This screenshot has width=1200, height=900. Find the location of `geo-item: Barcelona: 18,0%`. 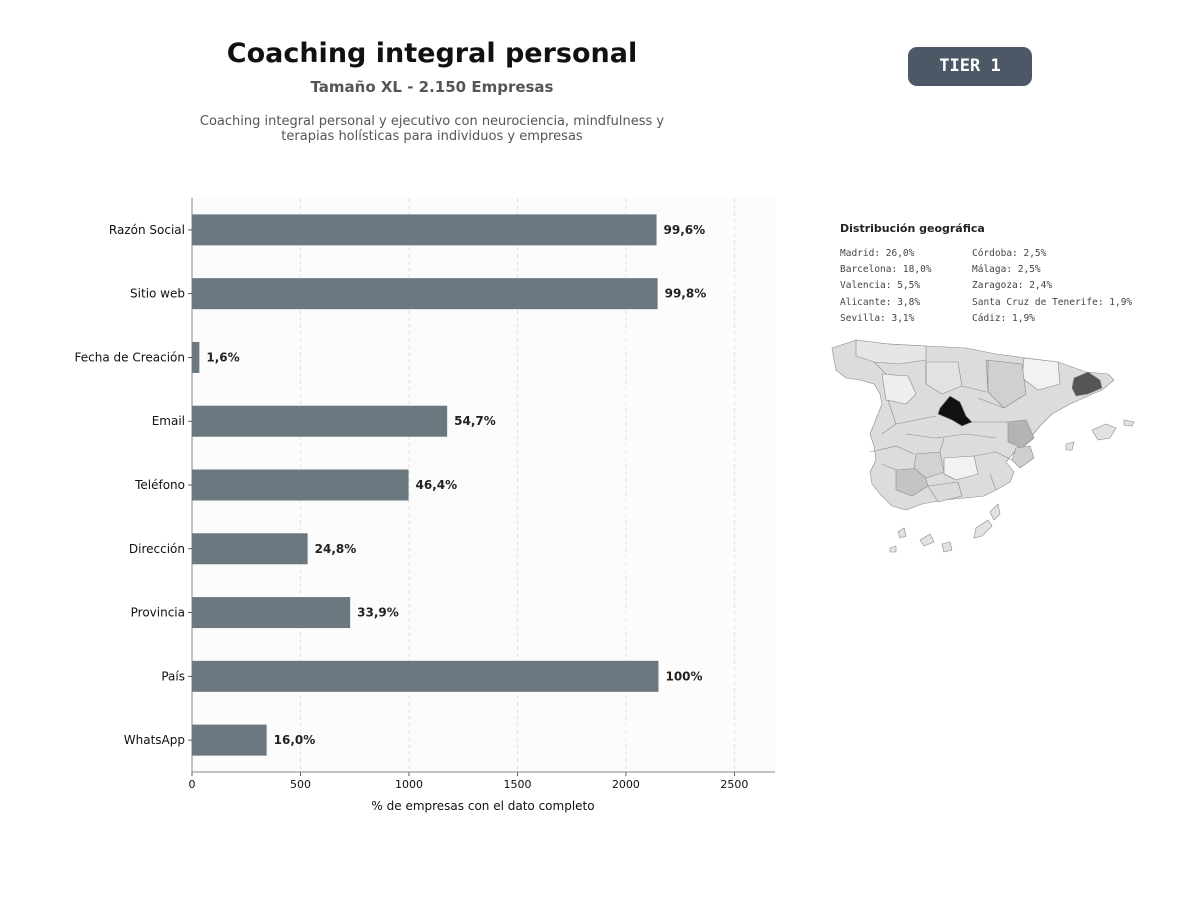

geo-item: Barcelona: 18,0% is located at coordinates (886, 270).